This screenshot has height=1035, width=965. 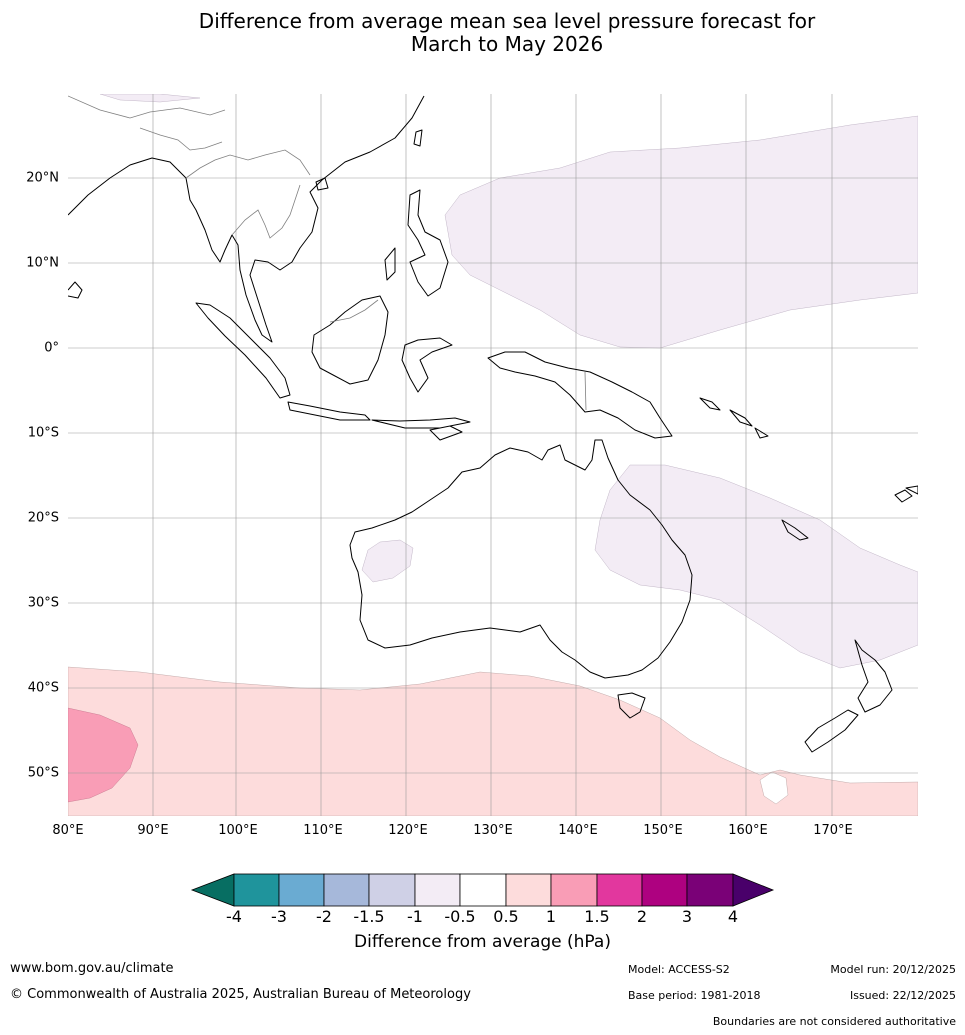 I want to click on colorbar-tick-label: 1, so click(x=551, y=916).